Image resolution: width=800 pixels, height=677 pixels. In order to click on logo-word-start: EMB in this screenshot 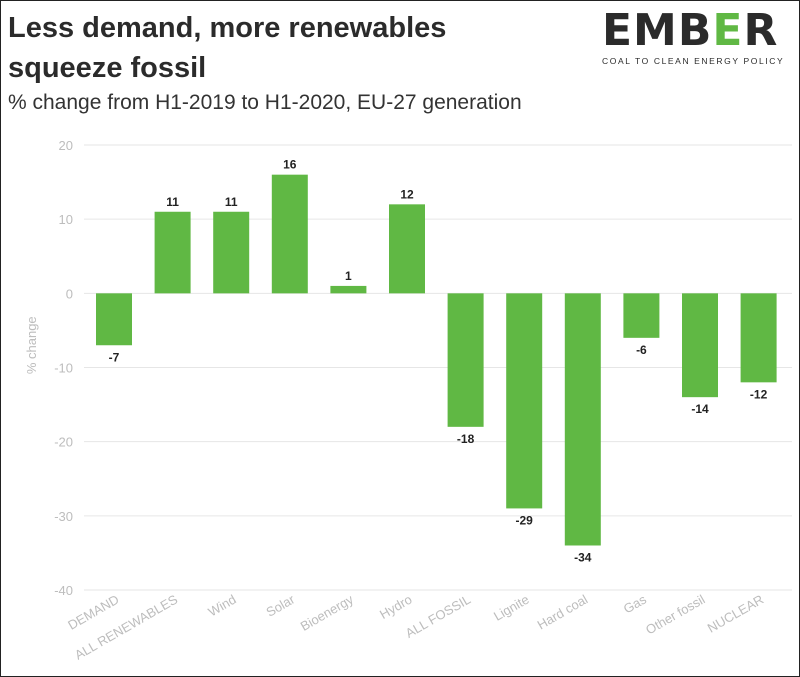, I will do `click(657, 30)`.